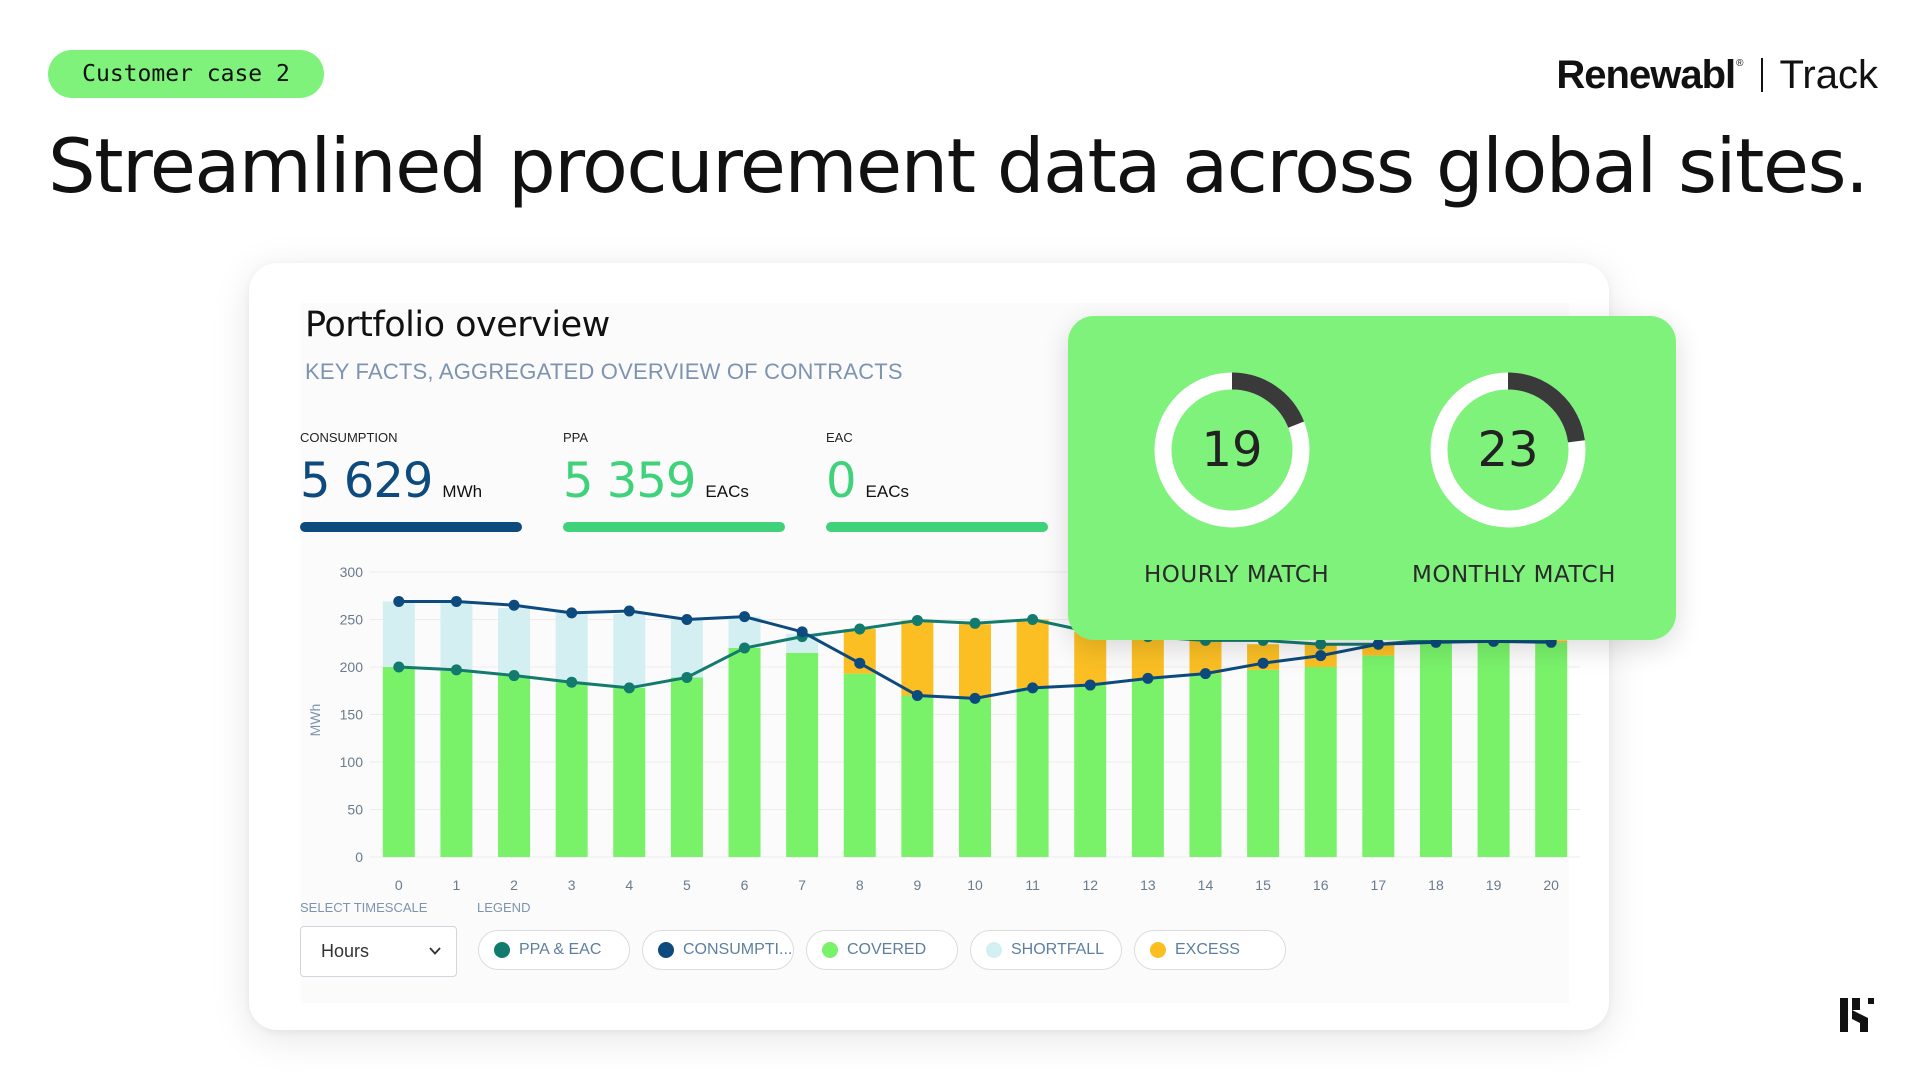  I want to click on legend-item-covered: COVERED, so click(882, 950).